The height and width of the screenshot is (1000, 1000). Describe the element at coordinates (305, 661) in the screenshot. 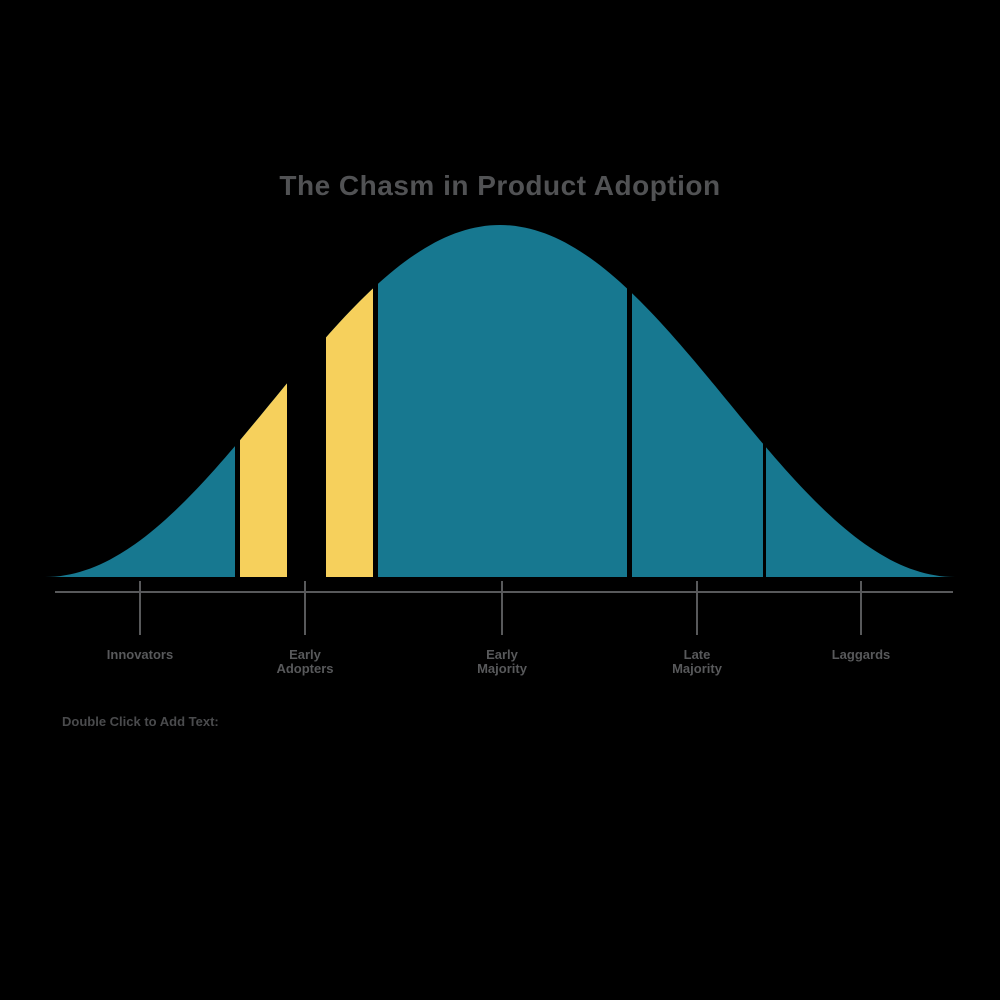

I see `segment-label-early-adopters: Early Adopters` at that location.